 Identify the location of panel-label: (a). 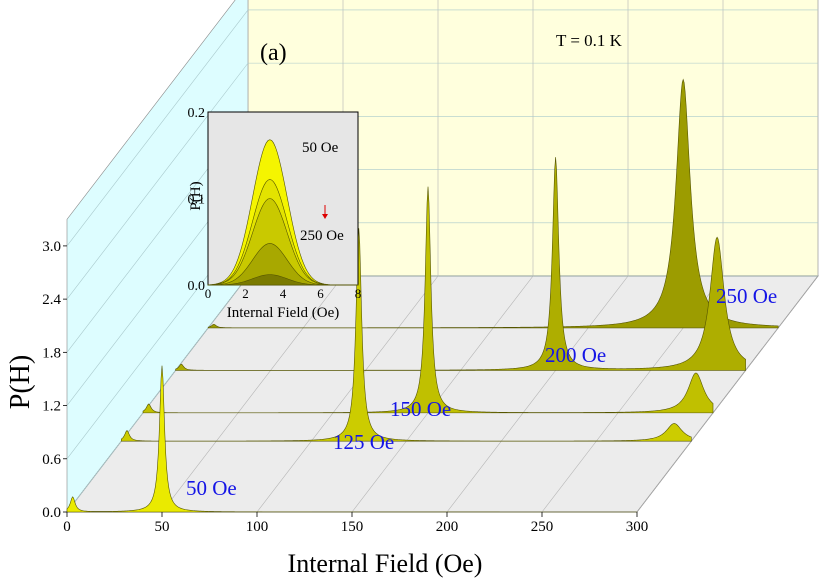
(273, 53).